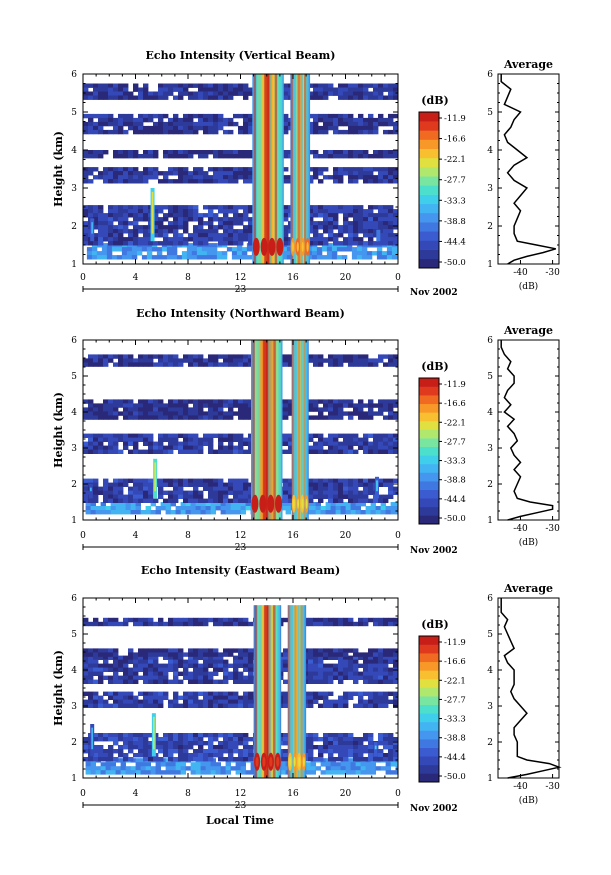 This screenshot has width=611, height=875. Describe the element at coordinates (74, 413) in the screenshot. I see `y-tick-label: 4` at that location.